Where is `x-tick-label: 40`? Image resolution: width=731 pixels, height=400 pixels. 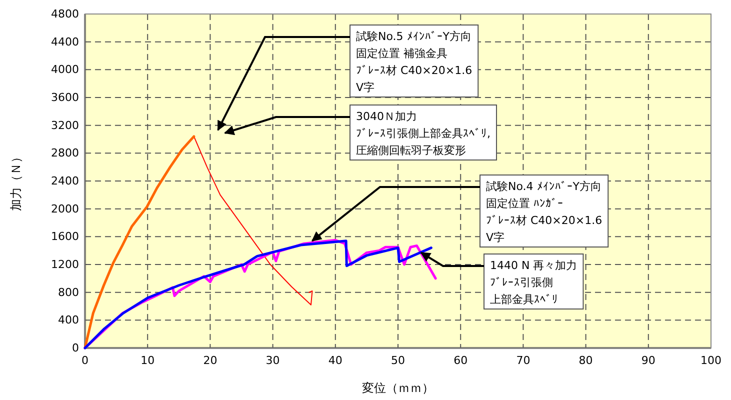 x-tick-label: 40 is located at coordinates (335, 360).